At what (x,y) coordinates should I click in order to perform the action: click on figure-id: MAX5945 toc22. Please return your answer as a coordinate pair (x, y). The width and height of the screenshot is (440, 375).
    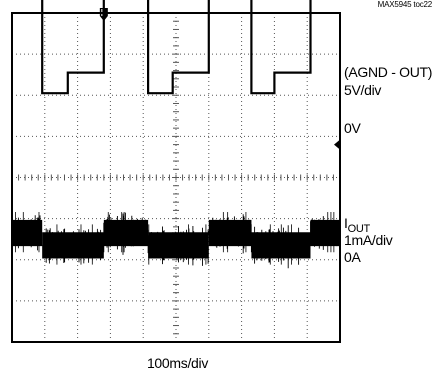
    Looking at the image, I should click on (405, 4).